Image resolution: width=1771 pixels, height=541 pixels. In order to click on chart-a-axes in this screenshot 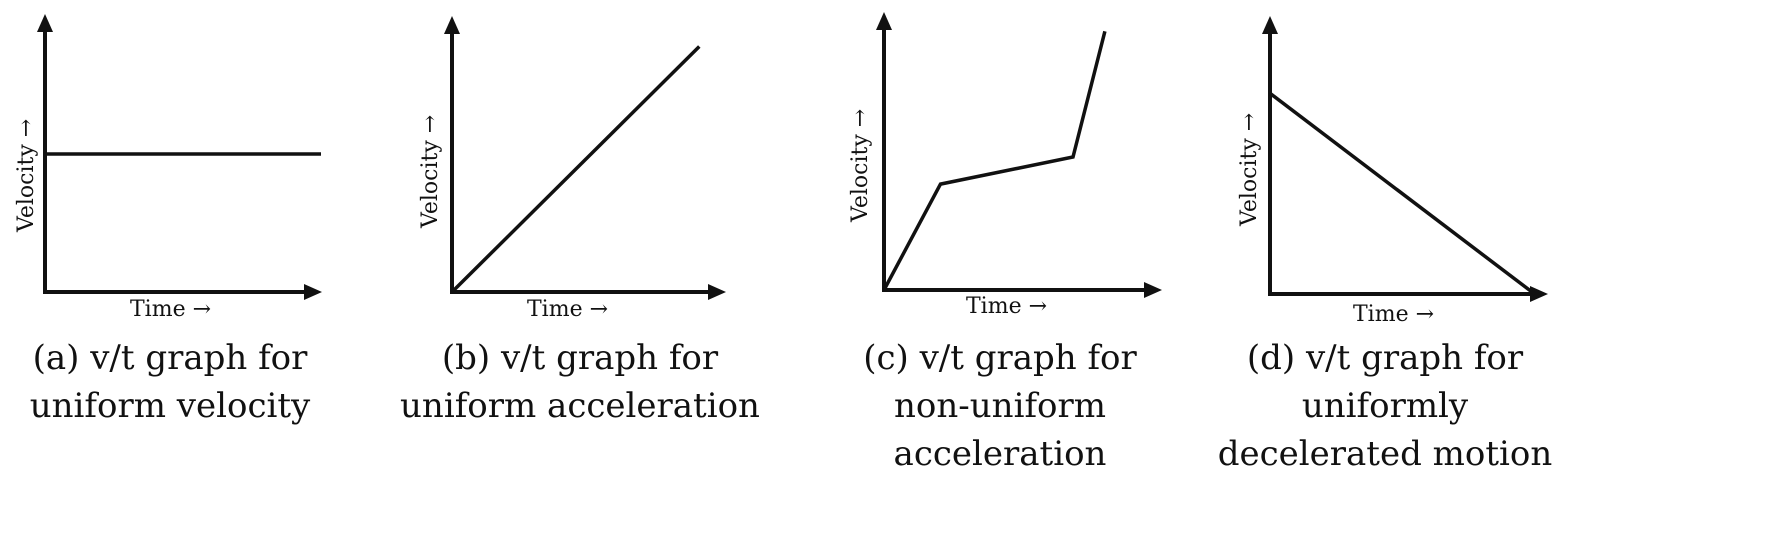, I will do `click(179, 157)`.